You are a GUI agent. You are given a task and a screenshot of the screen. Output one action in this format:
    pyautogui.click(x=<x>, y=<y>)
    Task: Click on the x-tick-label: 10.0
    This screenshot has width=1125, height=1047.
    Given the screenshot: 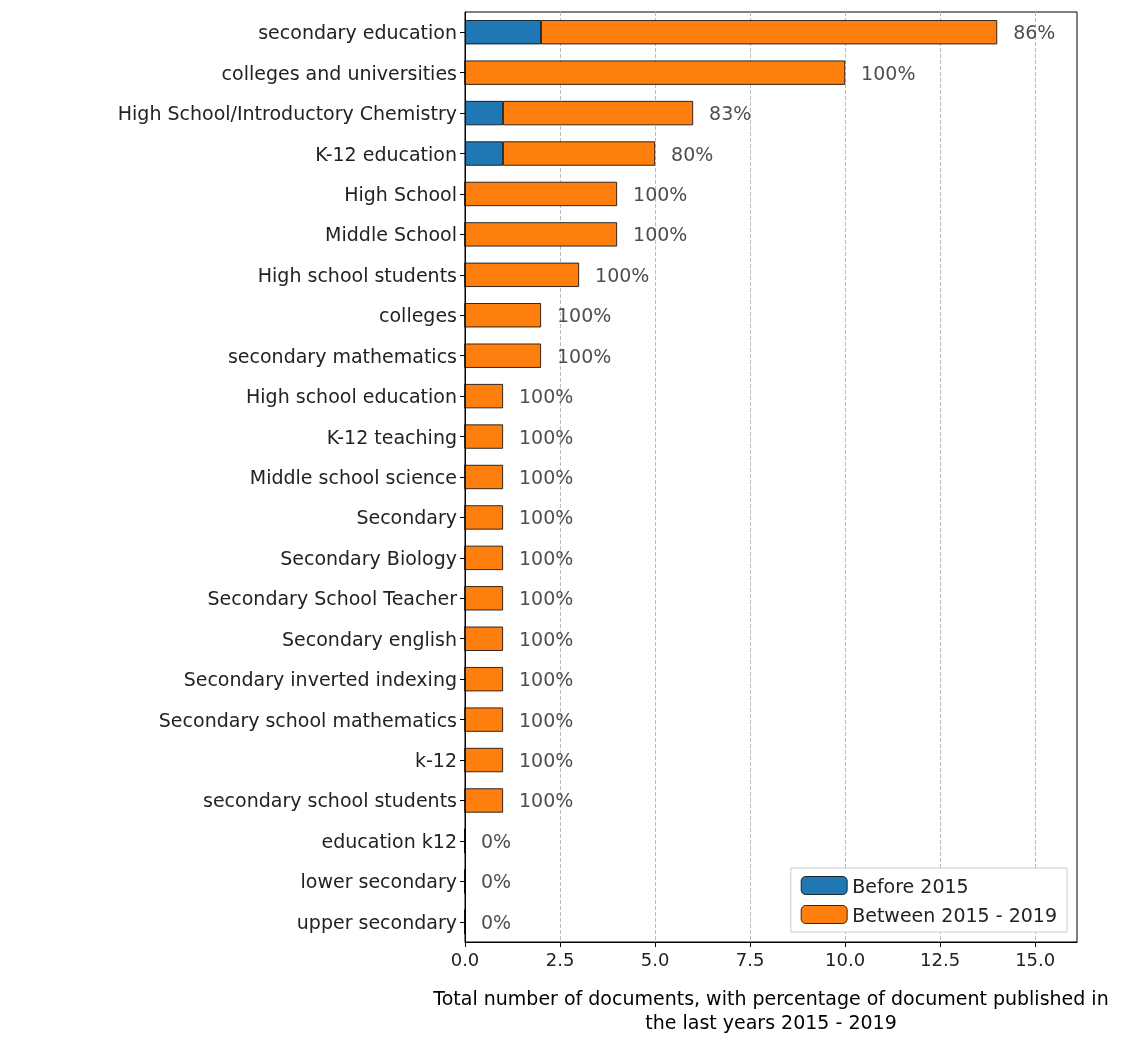 What is the action you would take?
    pyautogui.click(x=845, y=959)
    